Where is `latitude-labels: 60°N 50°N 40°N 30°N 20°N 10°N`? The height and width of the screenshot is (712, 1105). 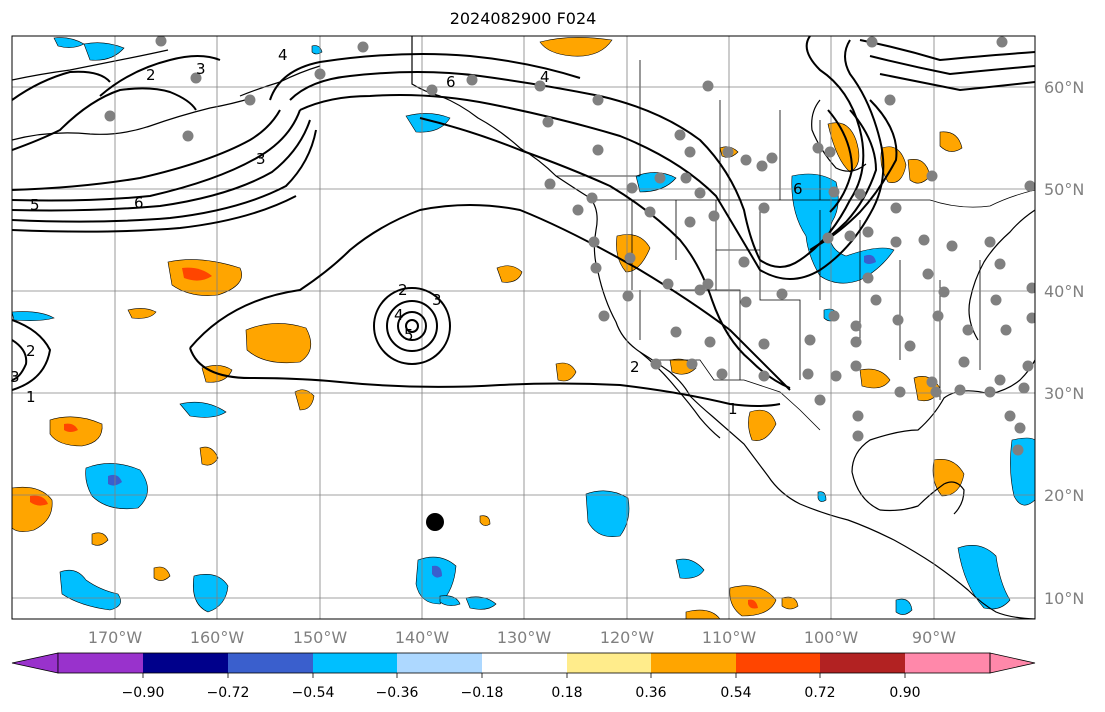 latitude-labels: 60°N 50°N 40°N 30°N 20°N 10°N is located at coordinates (1064, 343).